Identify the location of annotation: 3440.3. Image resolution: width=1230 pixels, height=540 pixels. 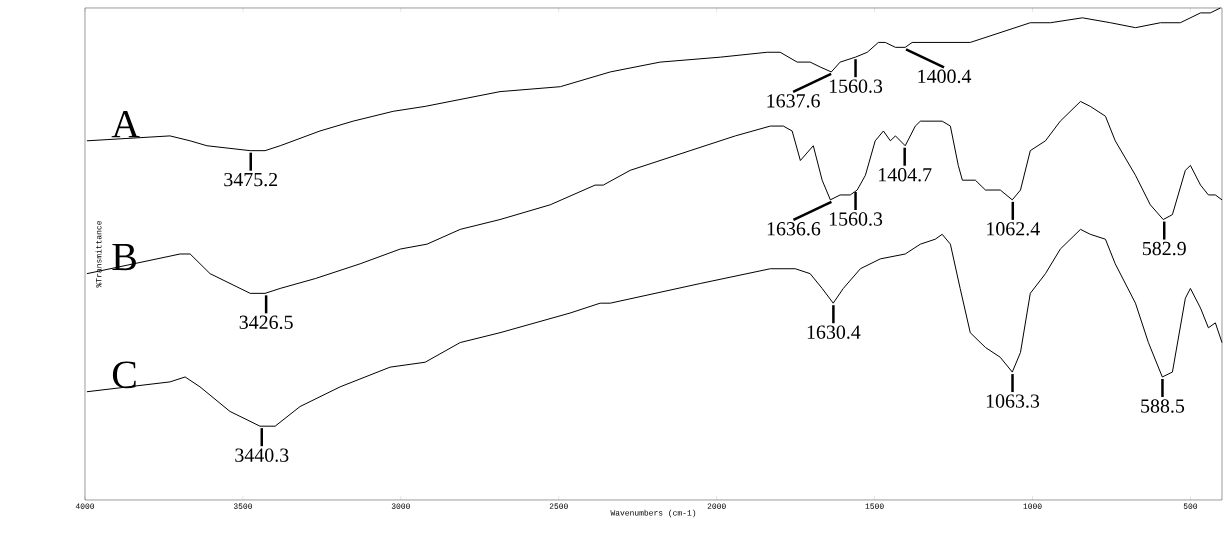
(262, 455).